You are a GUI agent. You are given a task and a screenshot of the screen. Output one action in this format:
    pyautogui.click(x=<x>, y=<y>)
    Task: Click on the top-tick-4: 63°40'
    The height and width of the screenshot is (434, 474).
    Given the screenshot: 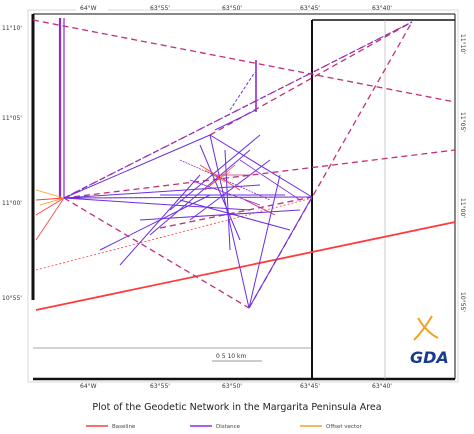 What is the action you would take?
    pyautogui.click(x=382, y=8)
    